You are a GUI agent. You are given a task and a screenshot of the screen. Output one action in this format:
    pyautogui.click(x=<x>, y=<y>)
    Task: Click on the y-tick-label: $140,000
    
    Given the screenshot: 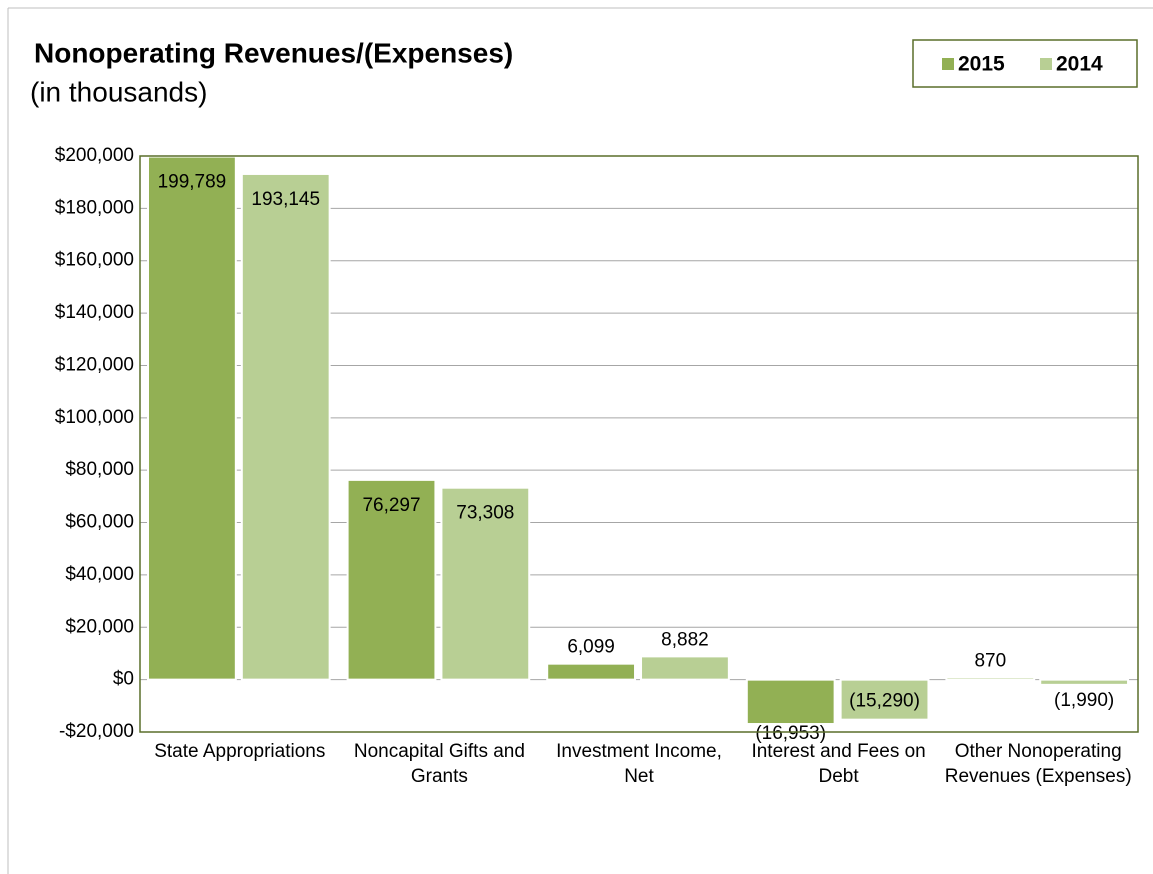 What is the action you would take?
    pyautogui.click(x=94, y=312)
    